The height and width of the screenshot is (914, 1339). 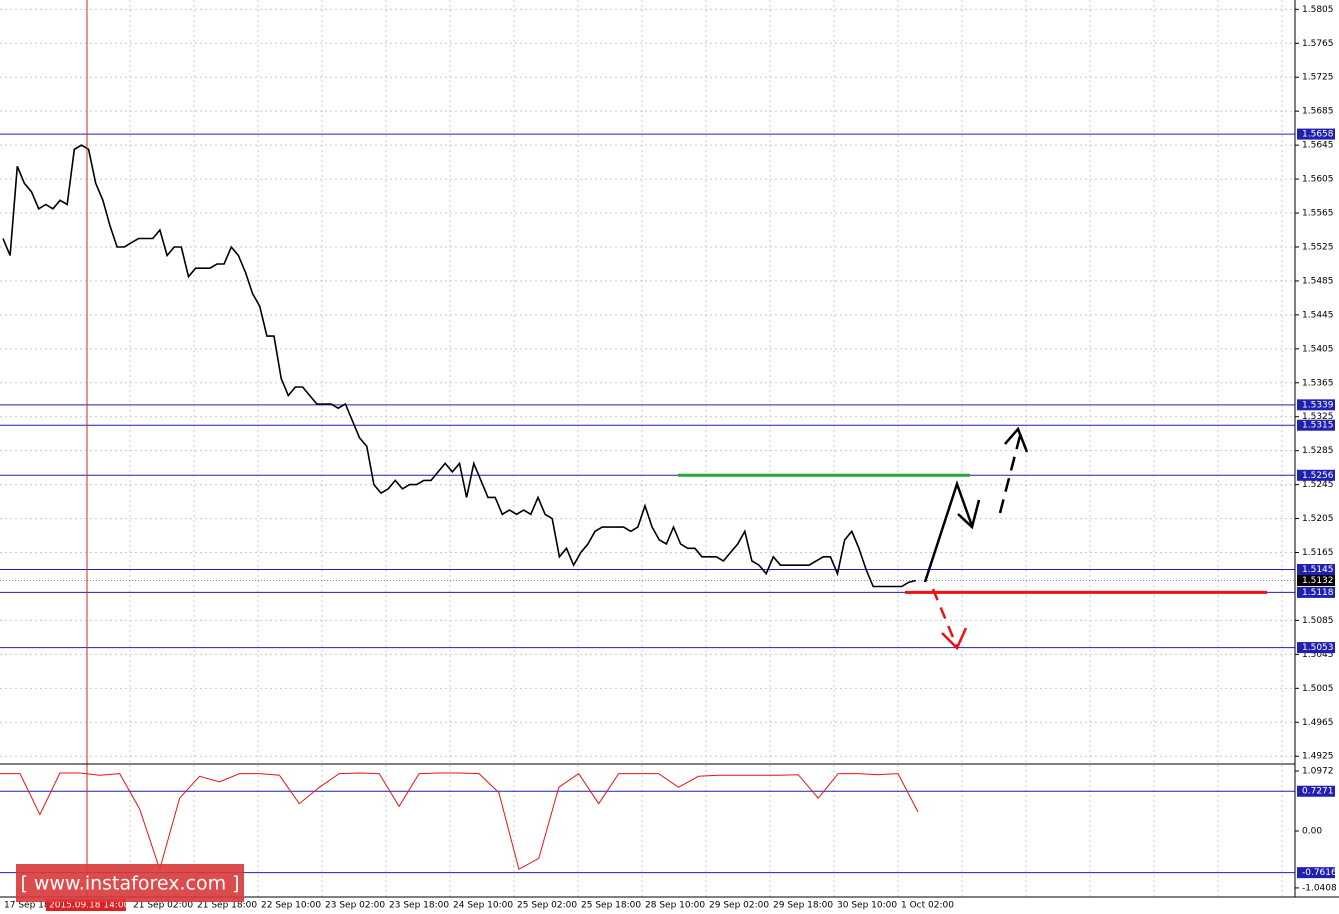 I want to click on indicator-line, so click(x=459, y=822).